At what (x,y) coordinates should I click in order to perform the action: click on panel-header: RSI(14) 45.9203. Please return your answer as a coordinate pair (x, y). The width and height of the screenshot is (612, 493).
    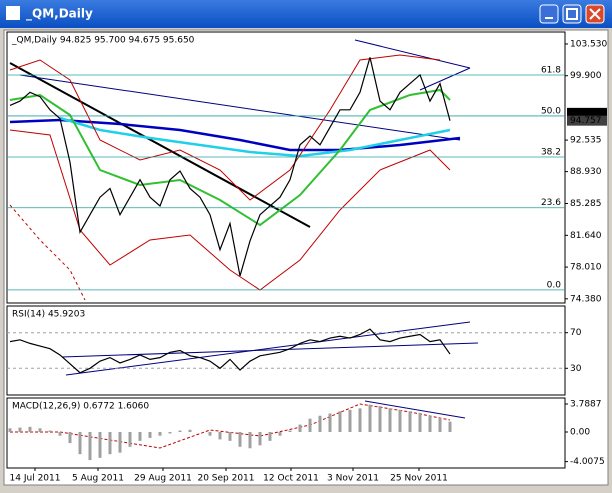
    Looking at the image, I should click on (48, 315).